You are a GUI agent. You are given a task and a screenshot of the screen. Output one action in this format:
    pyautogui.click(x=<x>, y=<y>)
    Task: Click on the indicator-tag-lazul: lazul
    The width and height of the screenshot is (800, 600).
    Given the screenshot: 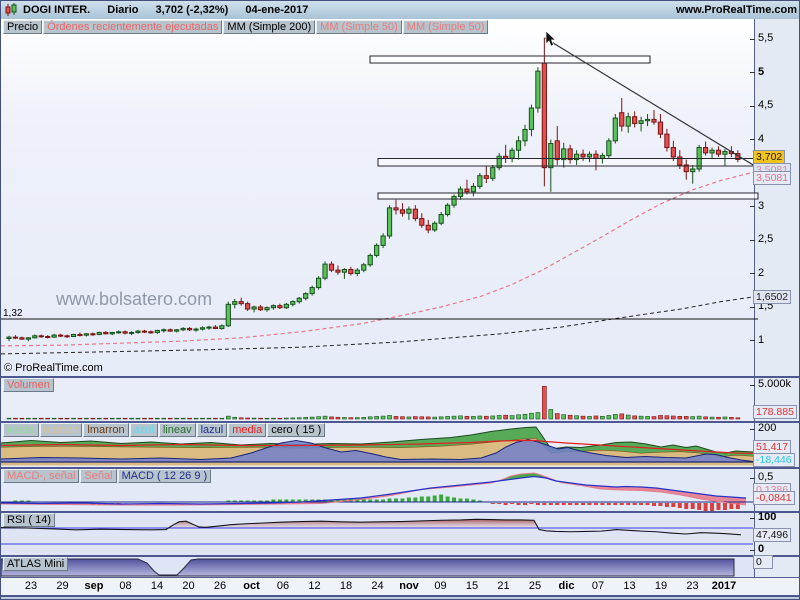 What is the action you would take?
    pyautogui.click(x=212, y=430)
    